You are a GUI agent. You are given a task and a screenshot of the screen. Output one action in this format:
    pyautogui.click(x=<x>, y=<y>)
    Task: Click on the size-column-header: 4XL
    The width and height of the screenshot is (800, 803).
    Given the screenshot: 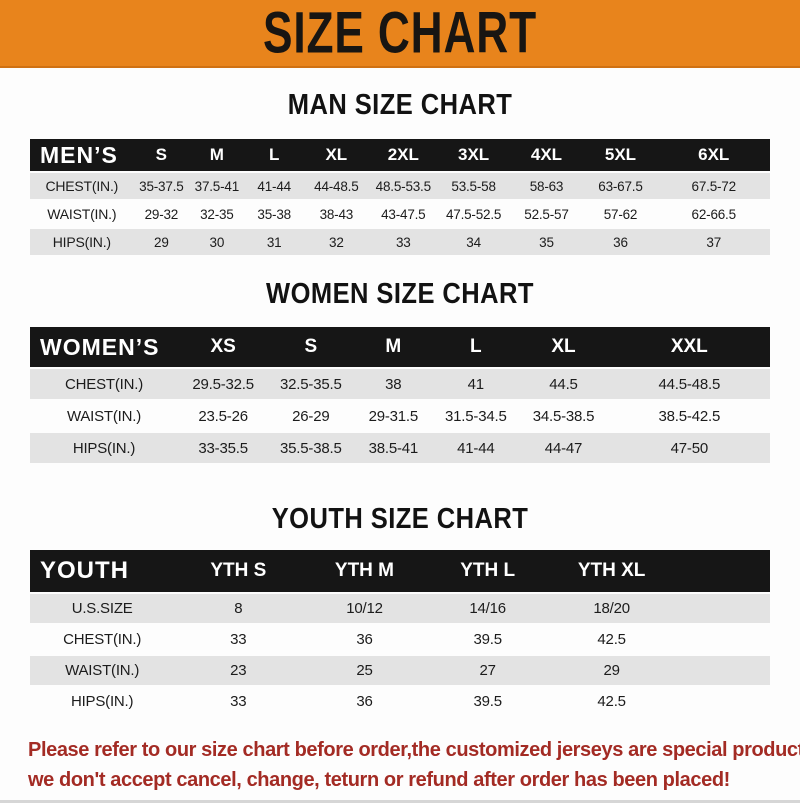 What is the action you would take?
    pyautogui.click(x=546, y=155)
    